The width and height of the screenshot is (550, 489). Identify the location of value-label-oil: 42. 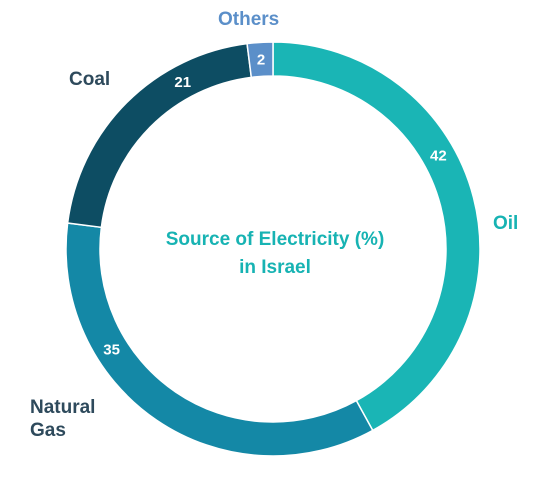
(438, 155).